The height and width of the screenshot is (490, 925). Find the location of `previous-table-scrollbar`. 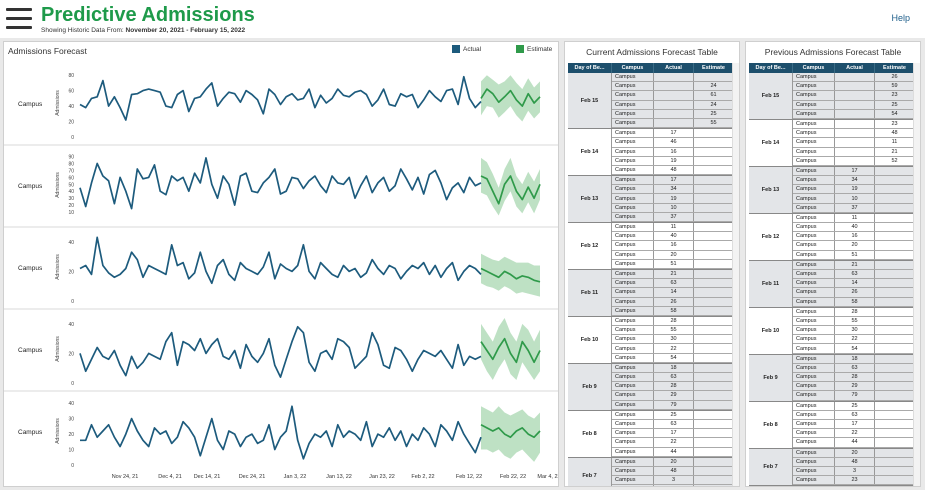

previous-table-scrollbar is located at coordinates (916, 274).